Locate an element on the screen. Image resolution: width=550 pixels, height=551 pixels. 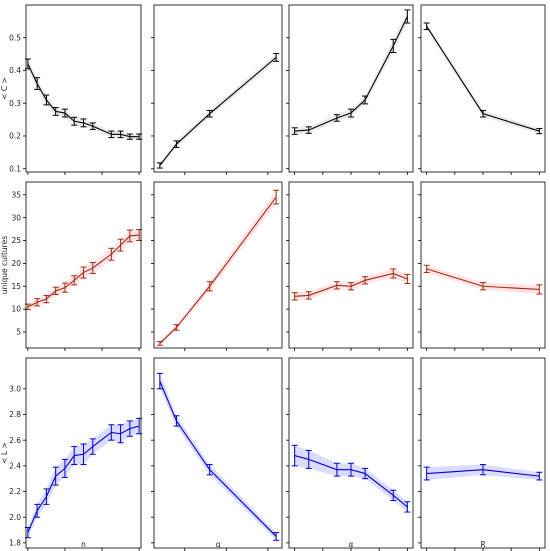
panel-r0-c3 is located at coordinates (482, 89).